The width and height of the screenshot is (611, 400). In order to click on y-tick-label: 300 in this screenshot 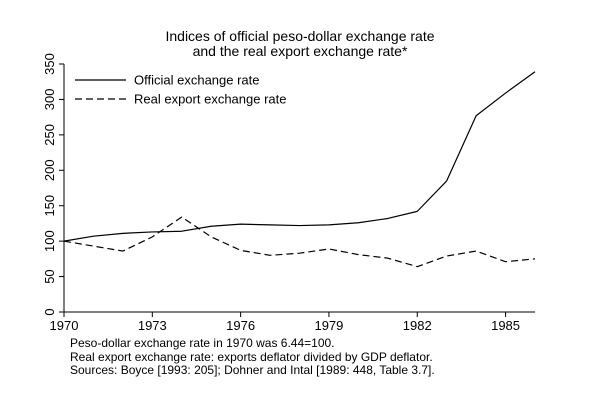, I will do `click(49, 100)`.